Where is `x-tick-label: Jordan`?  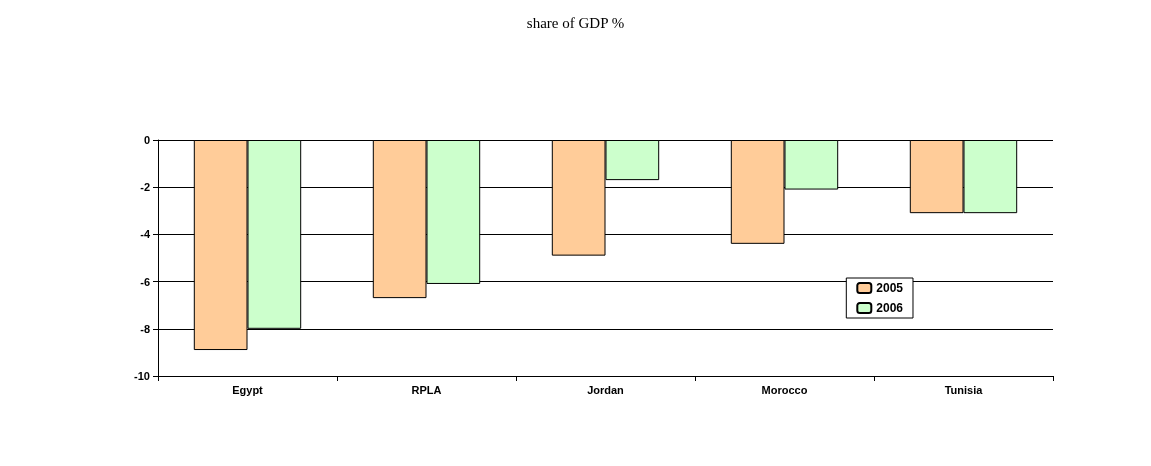
x-tick-label: Jordan is located at coordinates (606, 389).